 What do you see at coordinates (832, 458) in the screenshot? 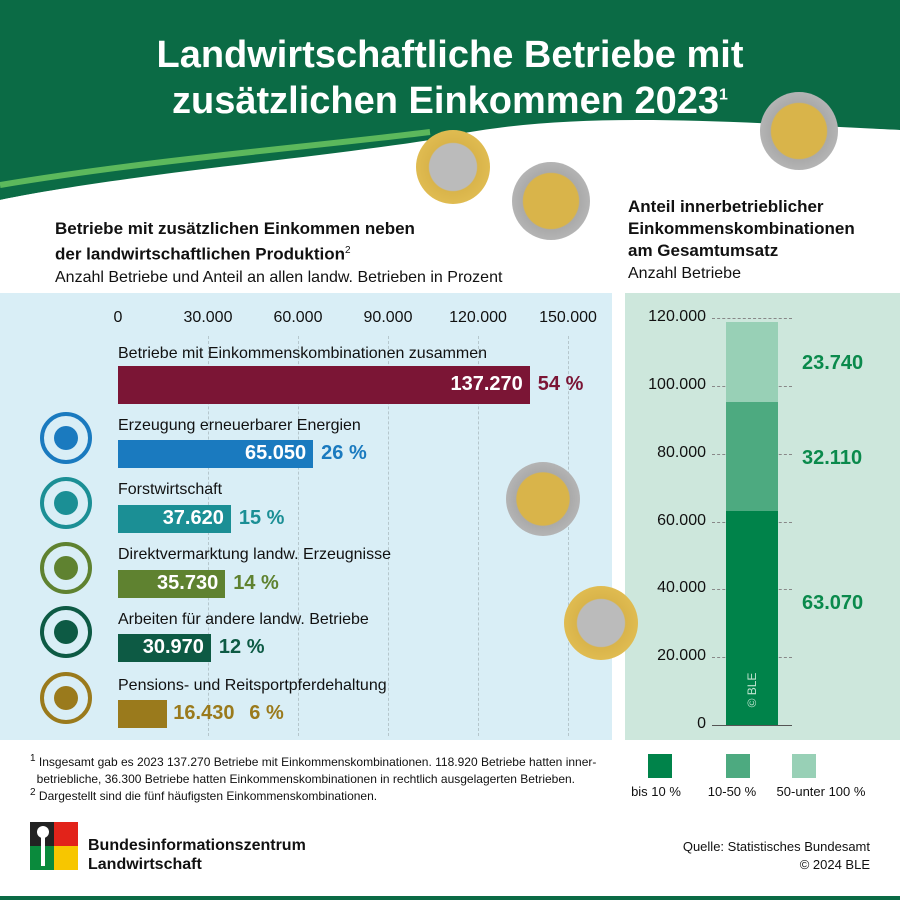
I see `segment-value-label: 32.110` at bounding box center [832, 458].